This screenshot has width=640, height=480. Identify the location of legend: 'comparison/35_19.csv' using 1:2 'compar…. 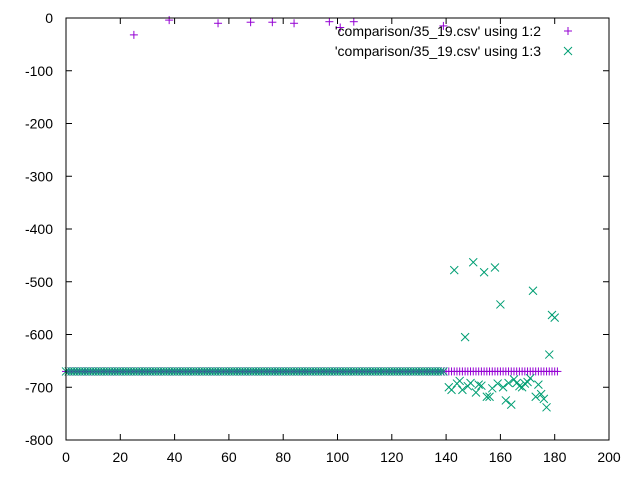
(454, 41).